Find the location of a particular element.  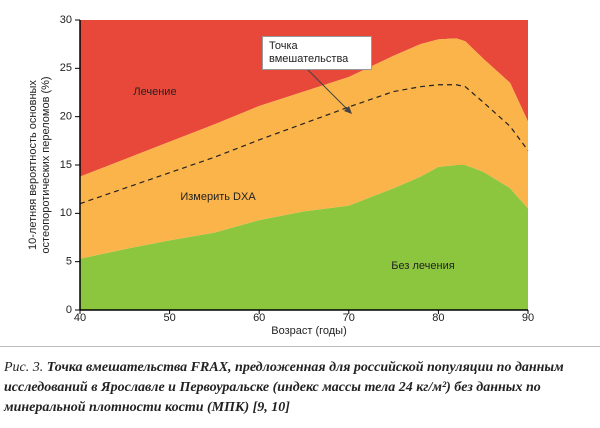

y-tick-label: 5 is located at coordinates (69, 262).